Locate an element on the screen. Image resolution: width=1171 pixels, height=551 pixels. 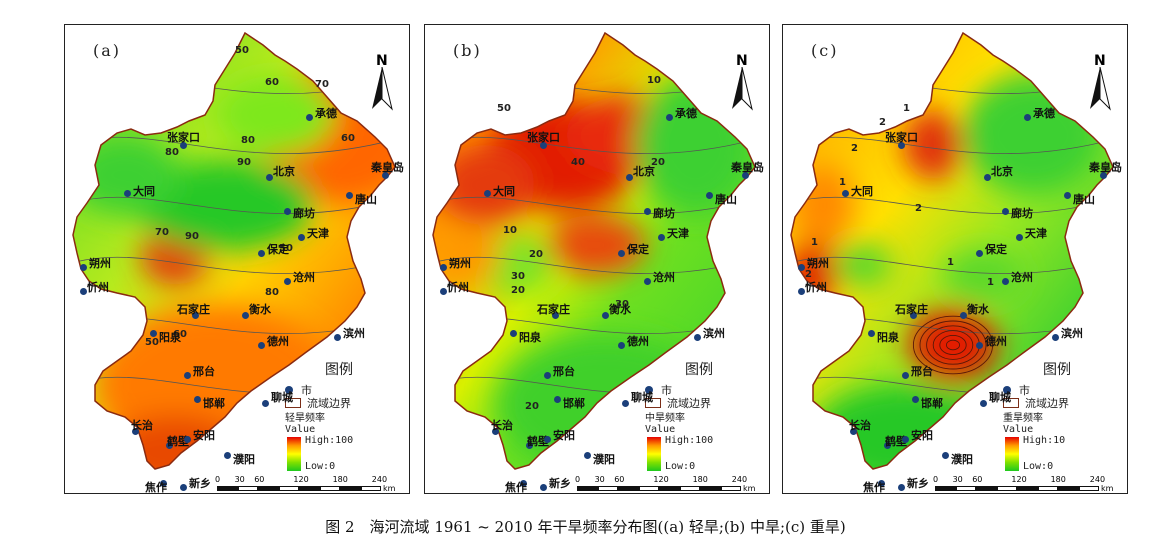
contour-label: 50 is located at coordinates (152, 342).